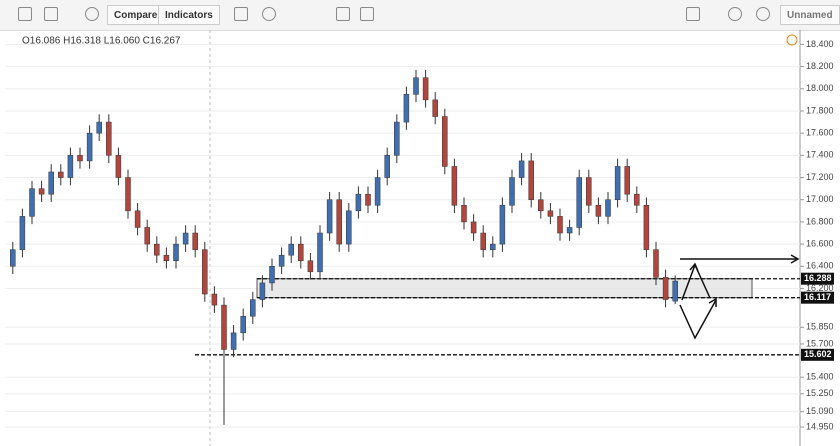 The height and width of the screenshot is (446, 840). I want to click on color-icon, so click(693, 14).